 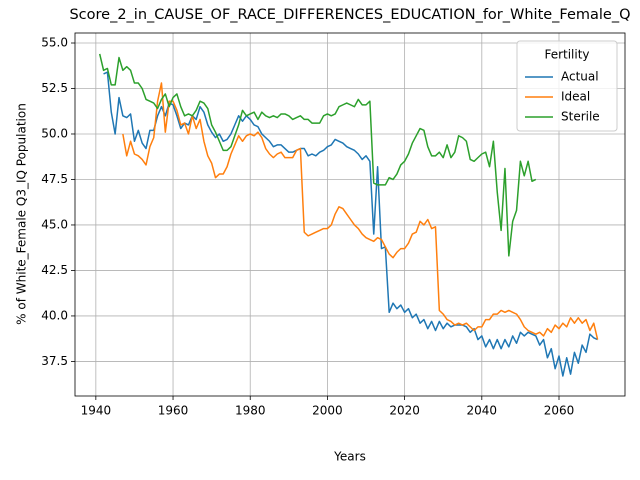 I want to click on x-tick-label: 2020, so click(x=404, y=411).